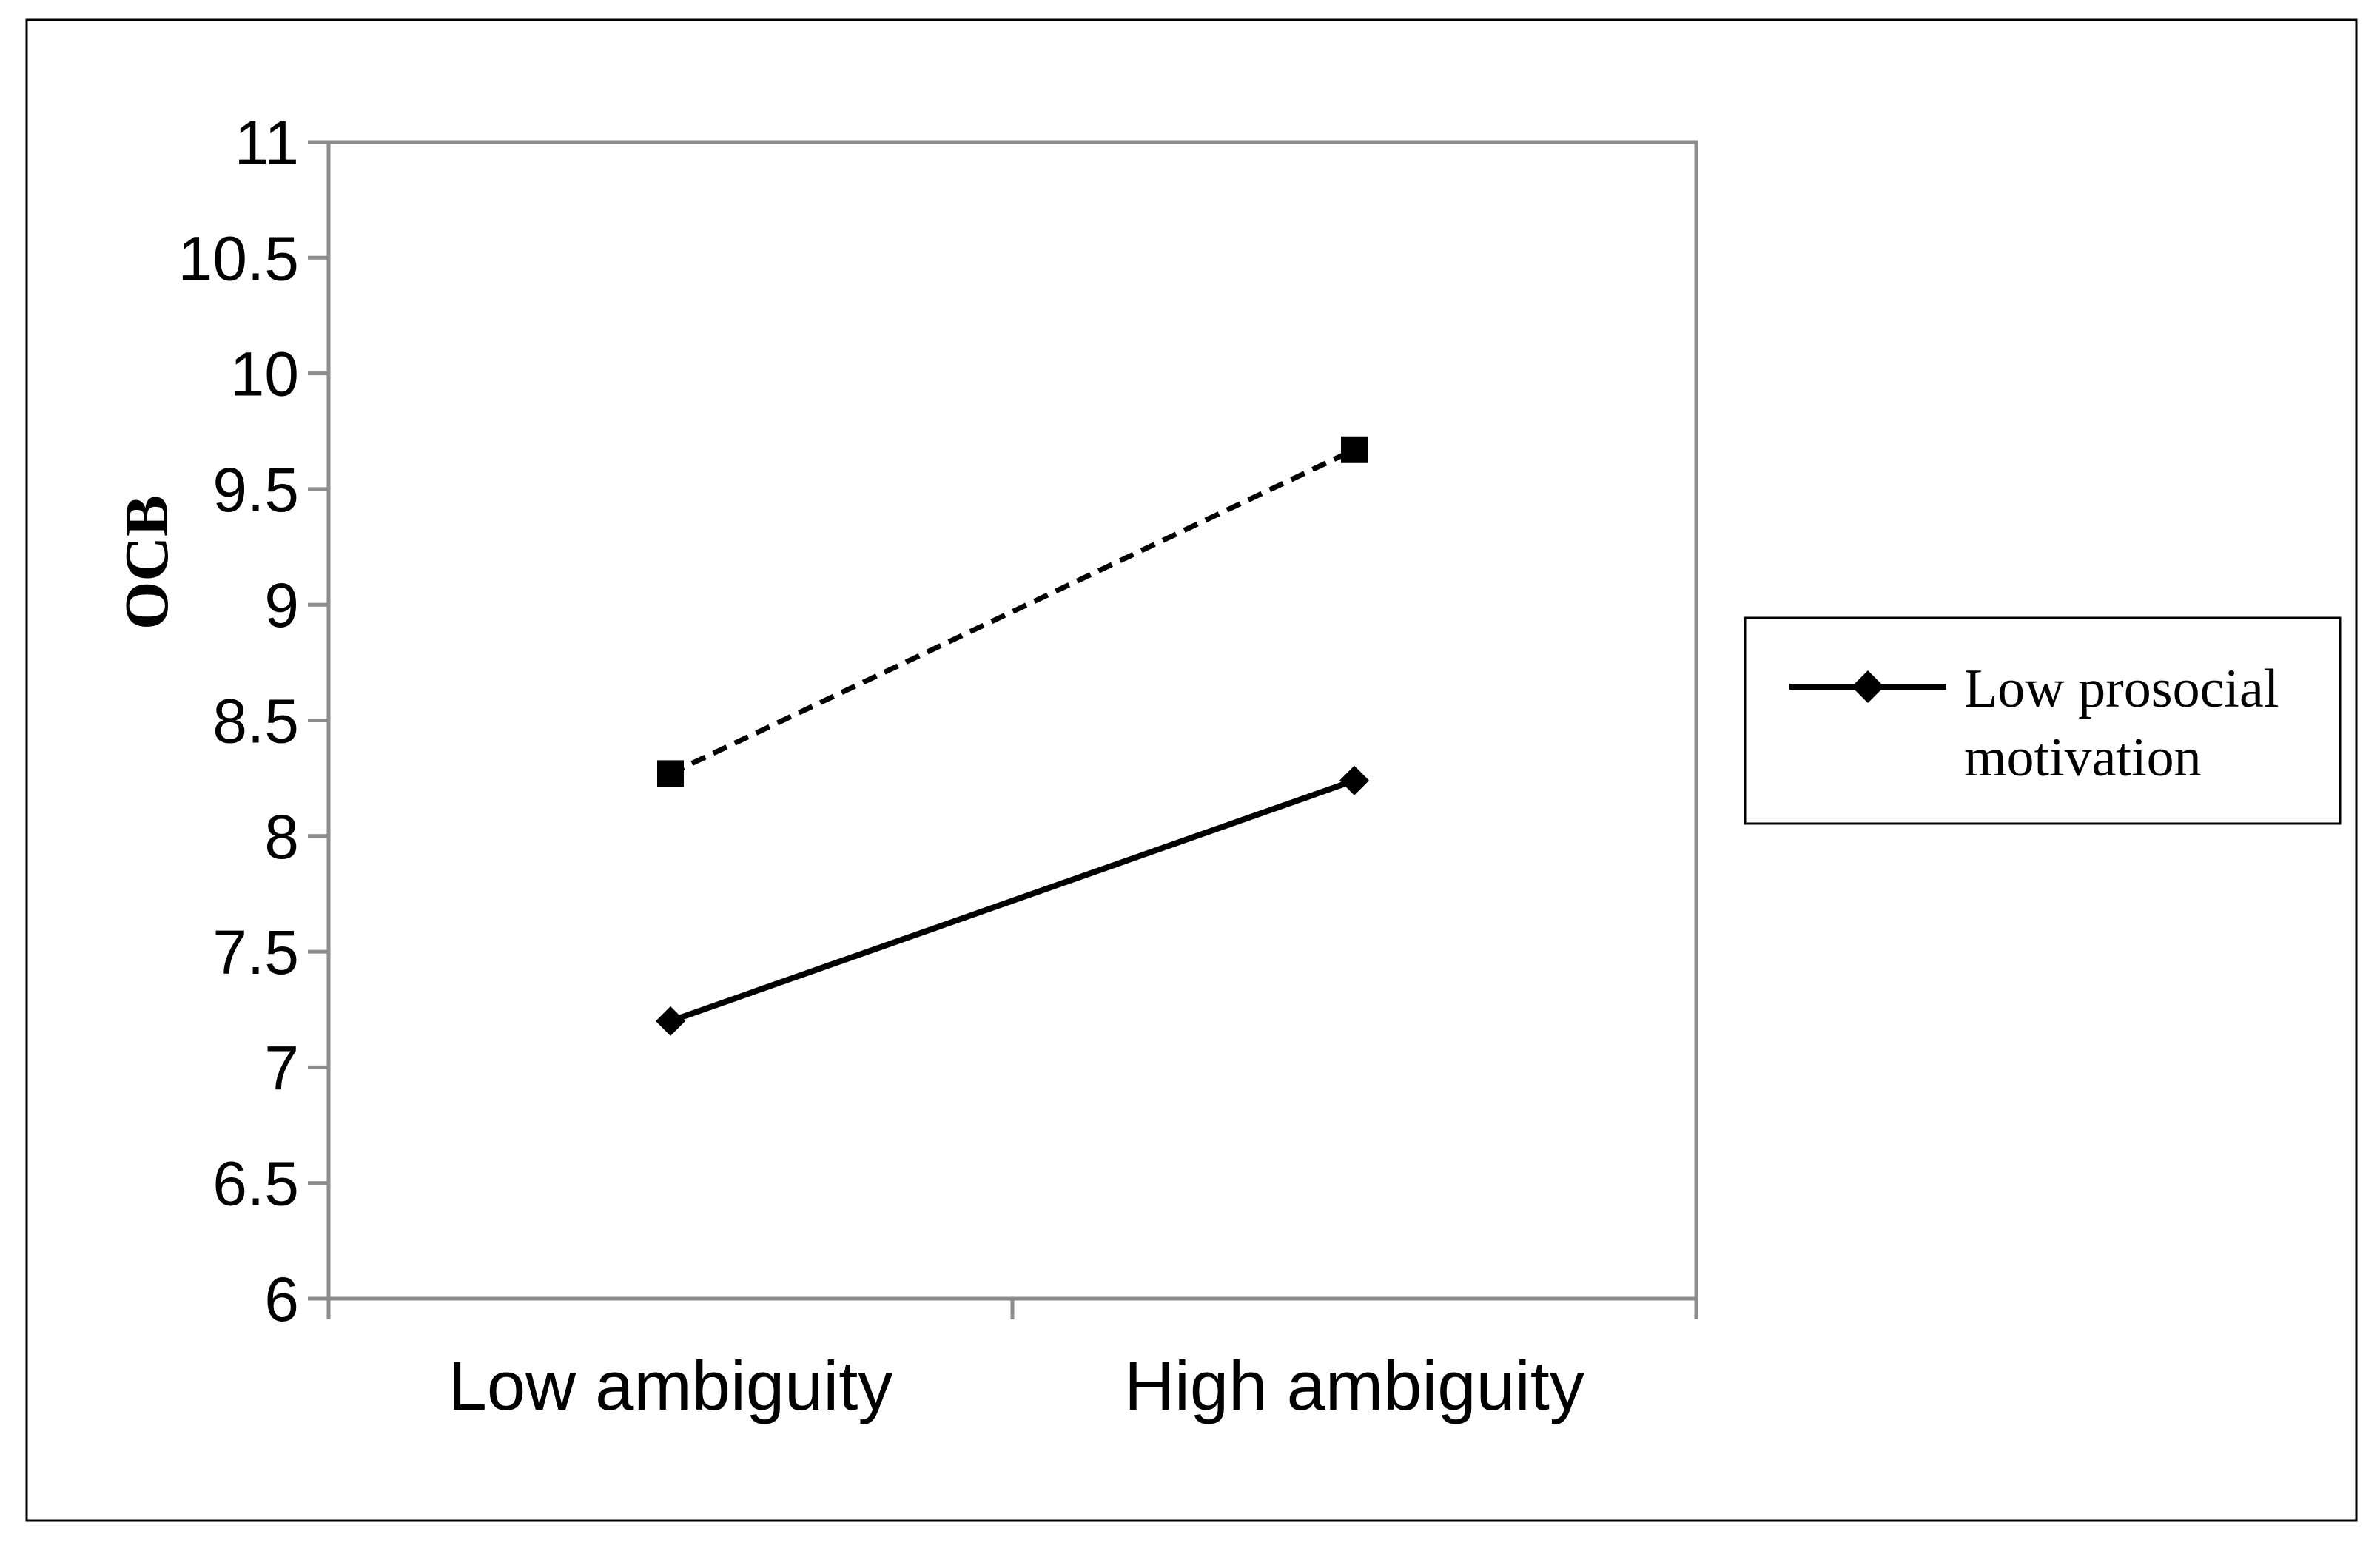 This screenshot has height=1551, width=2380. Describe the element at coordinates (2122, 689) in the screenshot. I see `legend-label-line-1: Low prosocial` at that location.